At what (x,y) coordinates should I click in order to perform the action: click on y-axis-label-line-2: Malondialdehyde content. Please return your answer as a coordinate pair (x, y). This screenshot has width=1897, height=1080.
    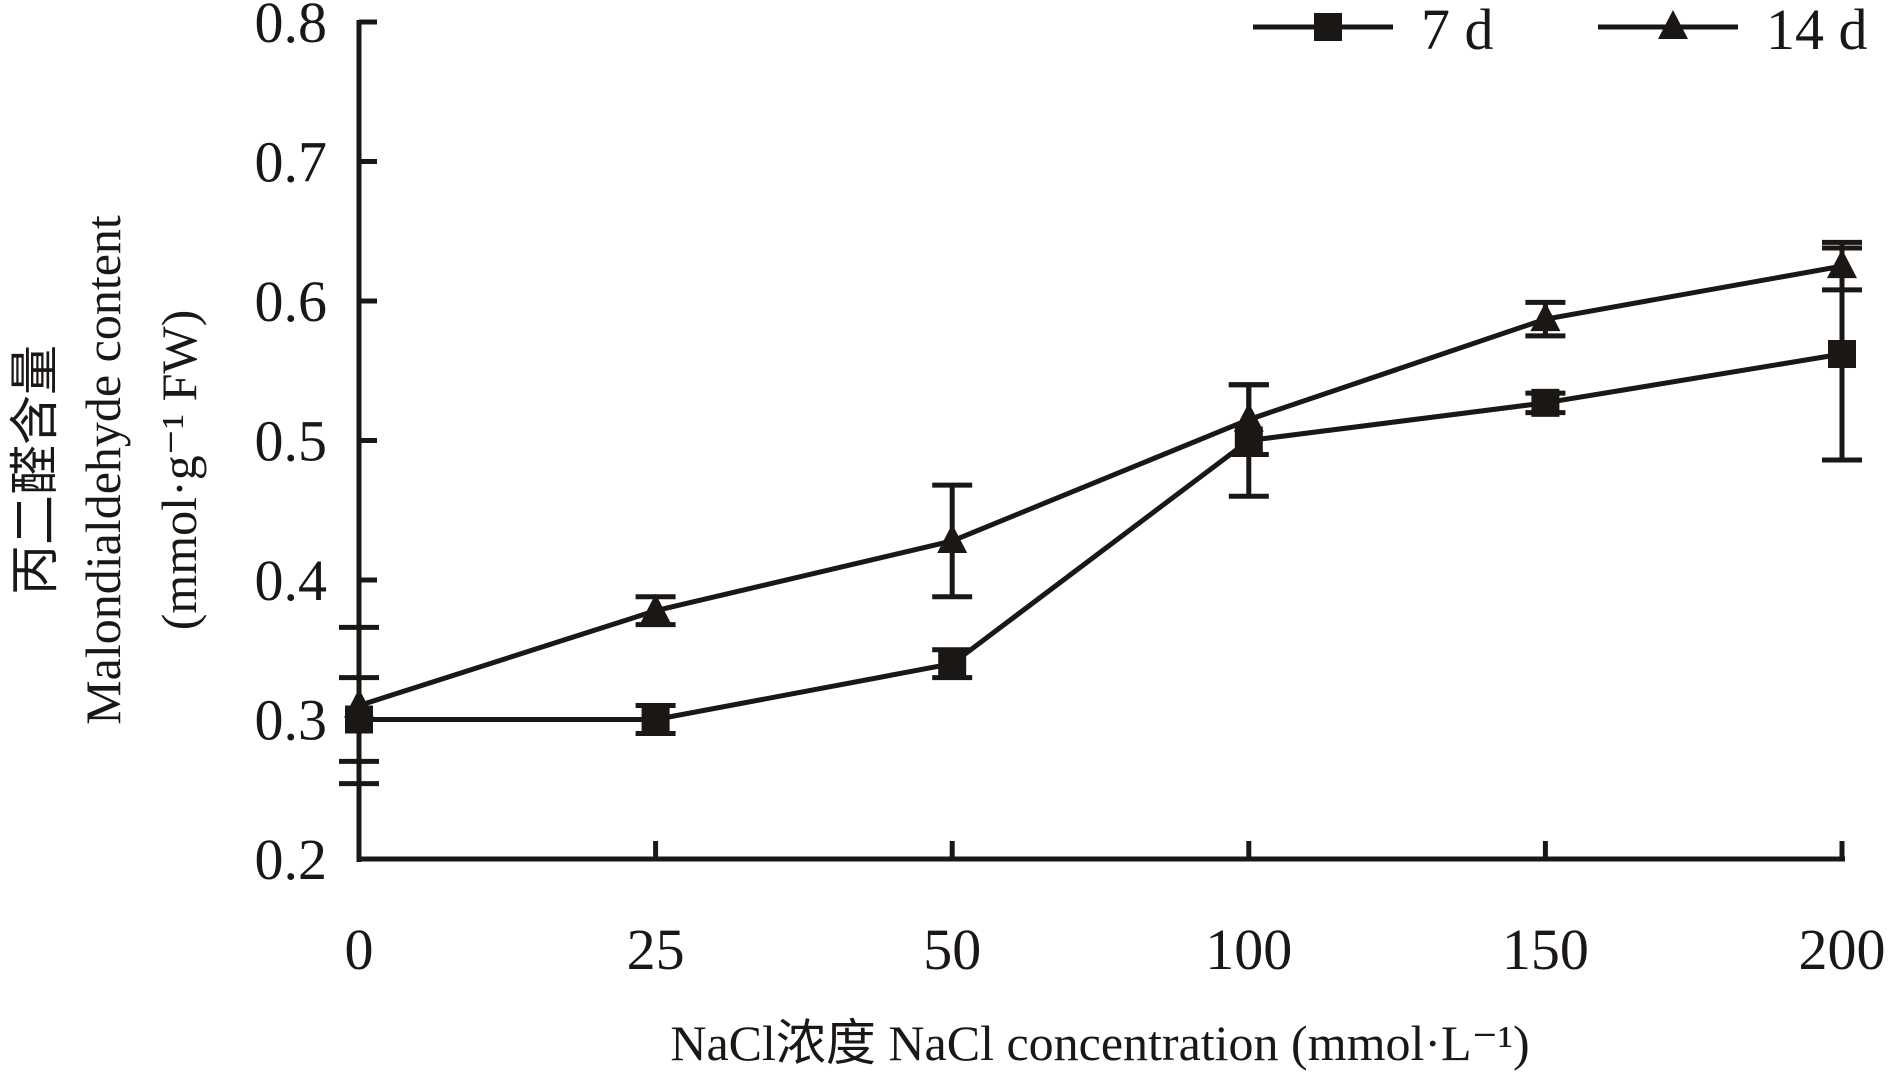
    Looking at the image, I should click on (103, 470).